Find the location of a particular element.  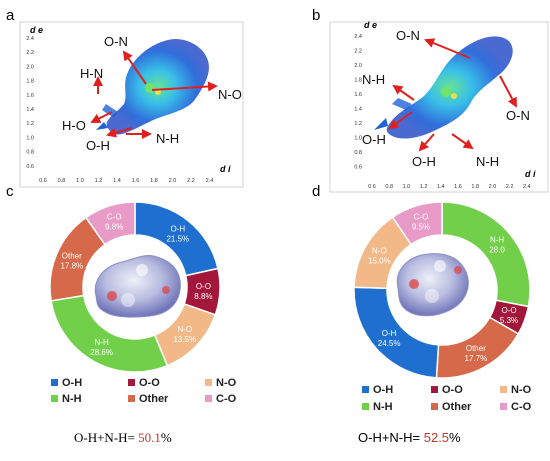

annotations-a: O-N H-N N-O H-OO-H N-H is located at coordinates (152, 93).